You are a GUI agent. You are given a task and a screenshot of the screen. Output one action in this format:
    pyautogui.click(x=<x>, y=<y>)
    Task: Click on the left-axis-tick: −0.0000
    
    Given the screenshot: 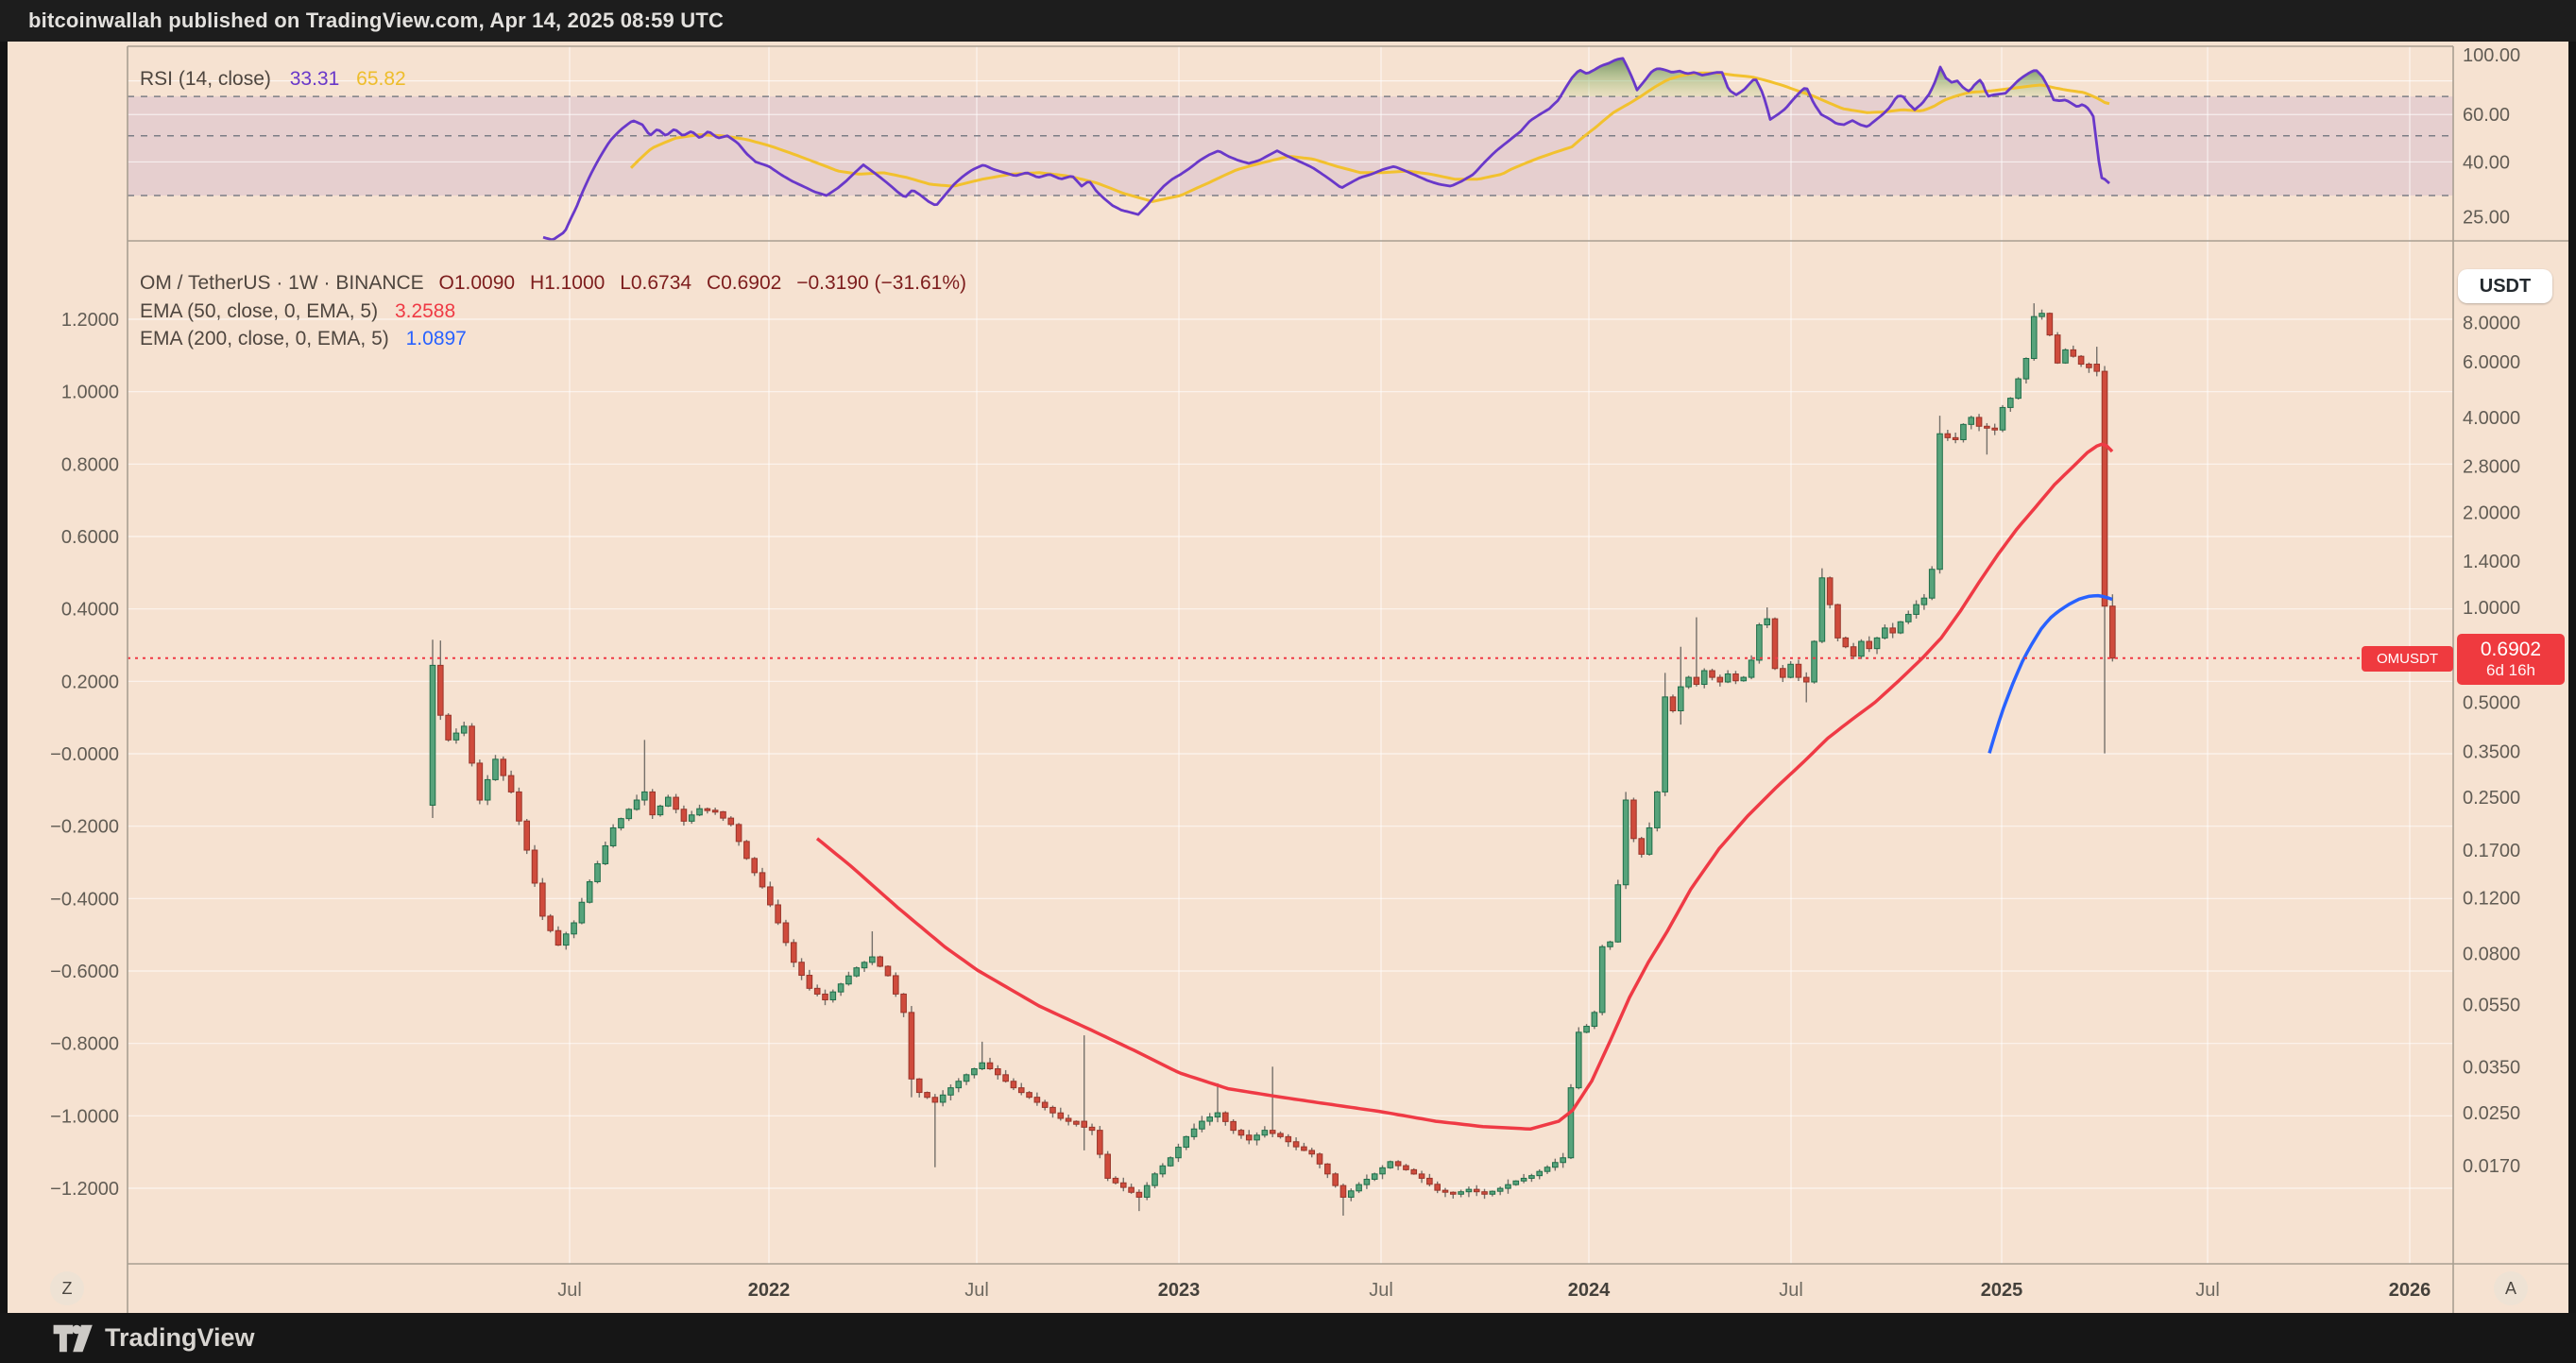 What is the action you would take?
    pyautogui.click(x=84, y=754)
    